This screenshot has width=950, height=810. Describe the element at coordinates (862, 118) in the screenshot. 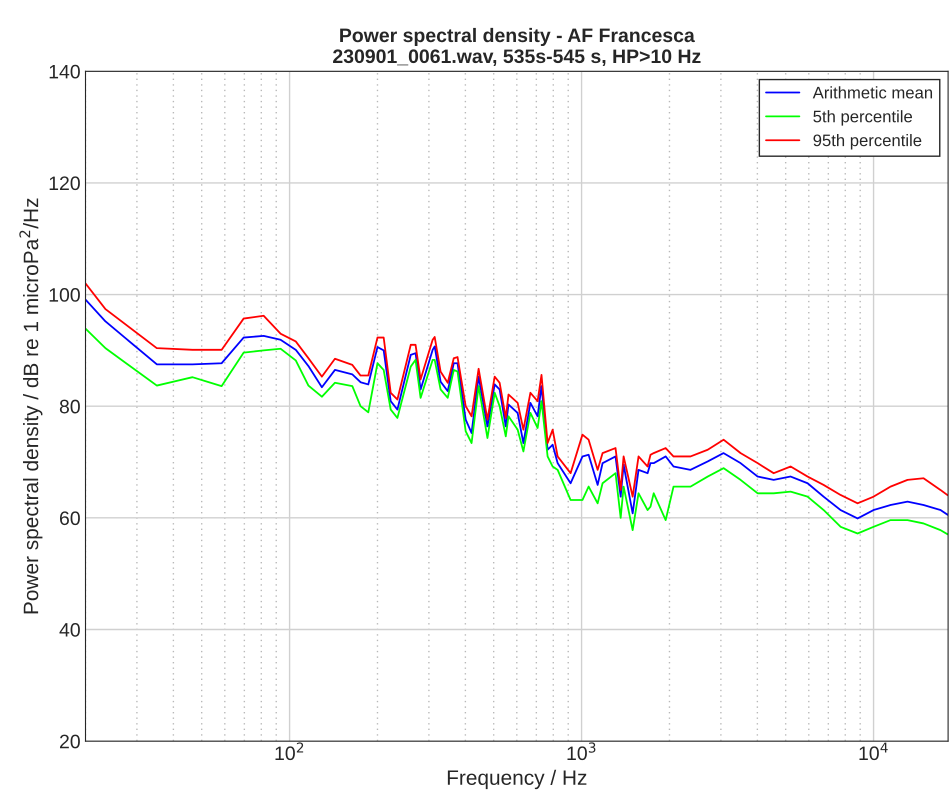

I see `legend-label: 5th percentile` at that location.